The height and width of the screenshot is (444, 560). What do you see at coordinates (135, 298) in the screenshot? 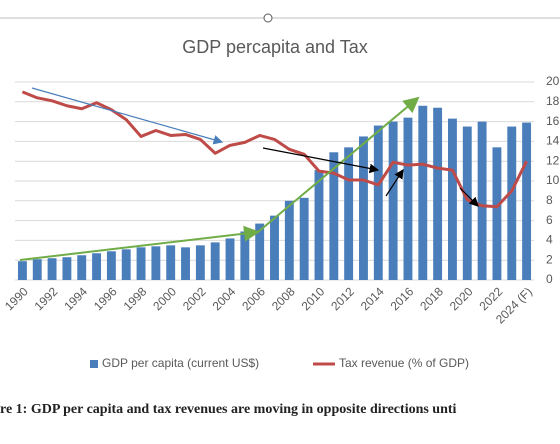
I see `x-tick-label: 1998` at bounding box center [135, 298].